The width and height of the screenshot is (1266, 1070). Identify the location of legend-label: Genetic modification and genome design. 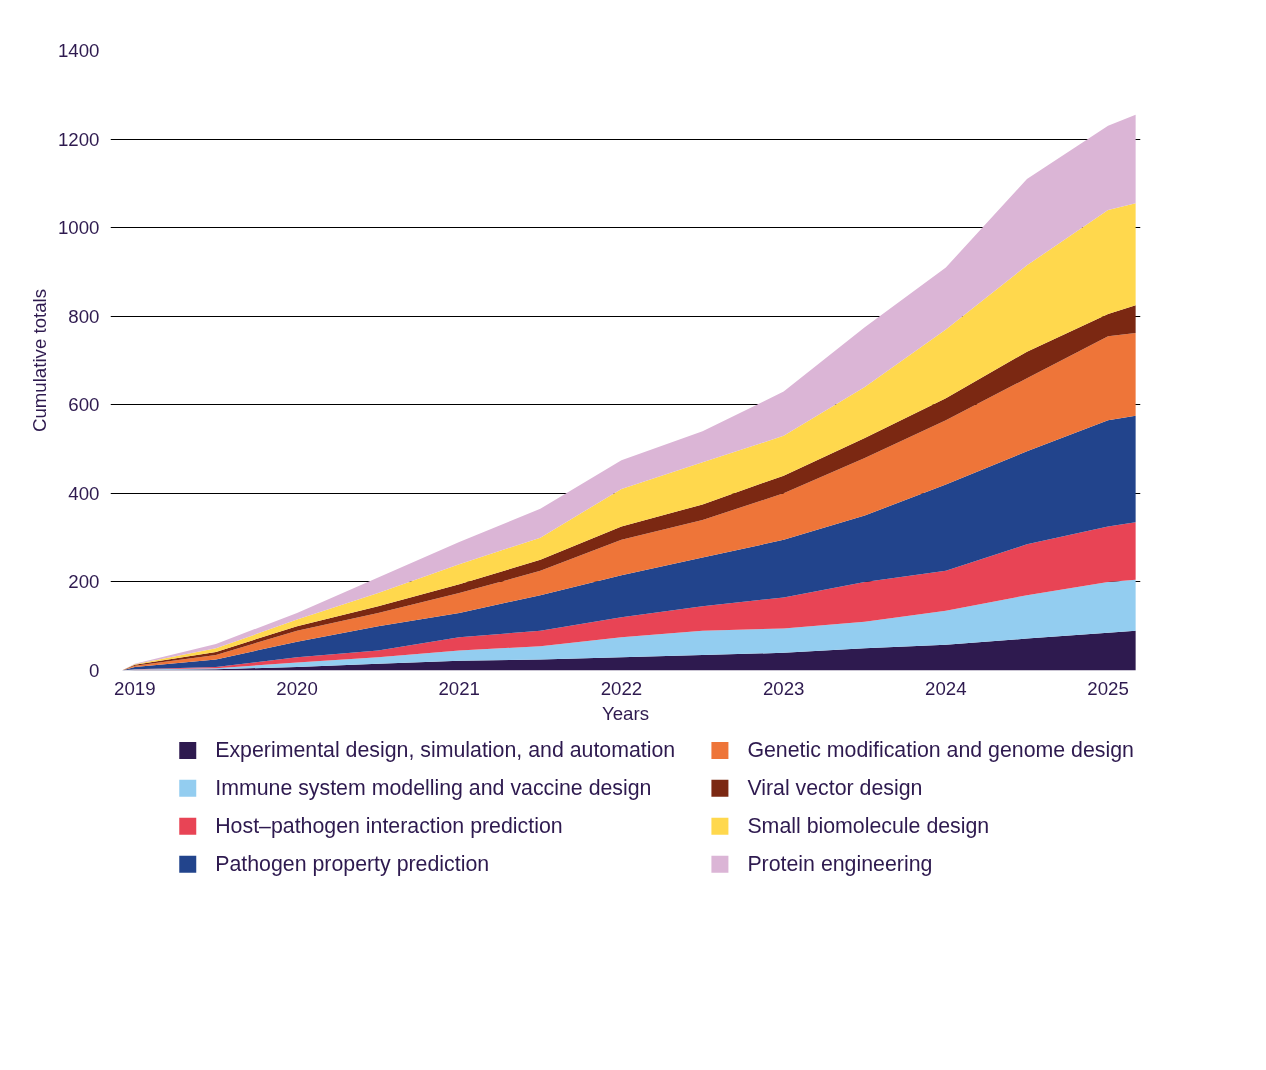
(940, 750).